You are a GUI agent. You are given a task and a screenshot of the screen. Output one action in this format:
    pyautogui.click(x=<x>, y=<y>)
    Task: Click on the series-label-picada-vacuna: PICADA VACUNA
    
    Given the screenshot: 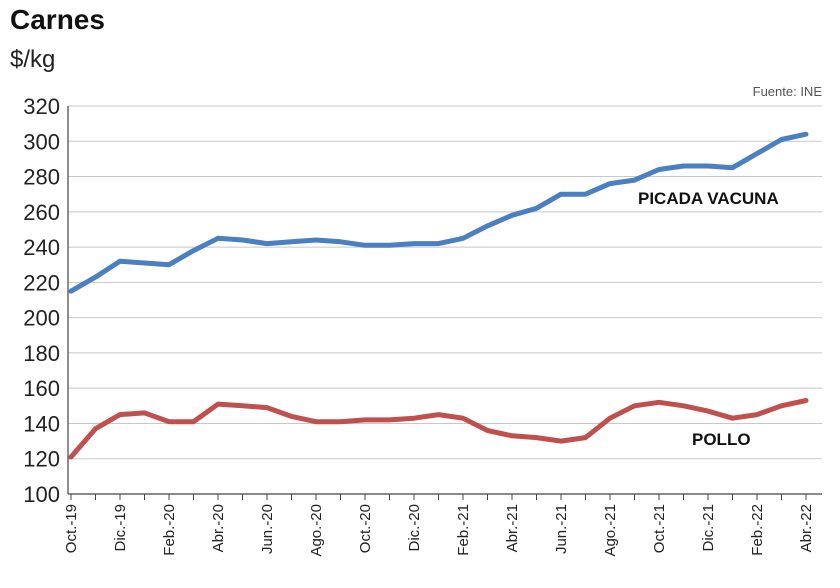 What is the action you would take?
    pyautogui.click(x=708, y=198)
    